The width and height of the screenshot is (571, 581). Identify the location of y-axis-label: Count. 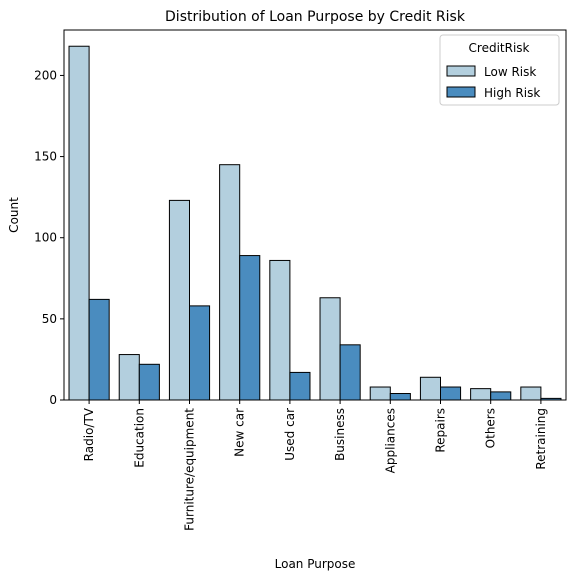
(14, 215).